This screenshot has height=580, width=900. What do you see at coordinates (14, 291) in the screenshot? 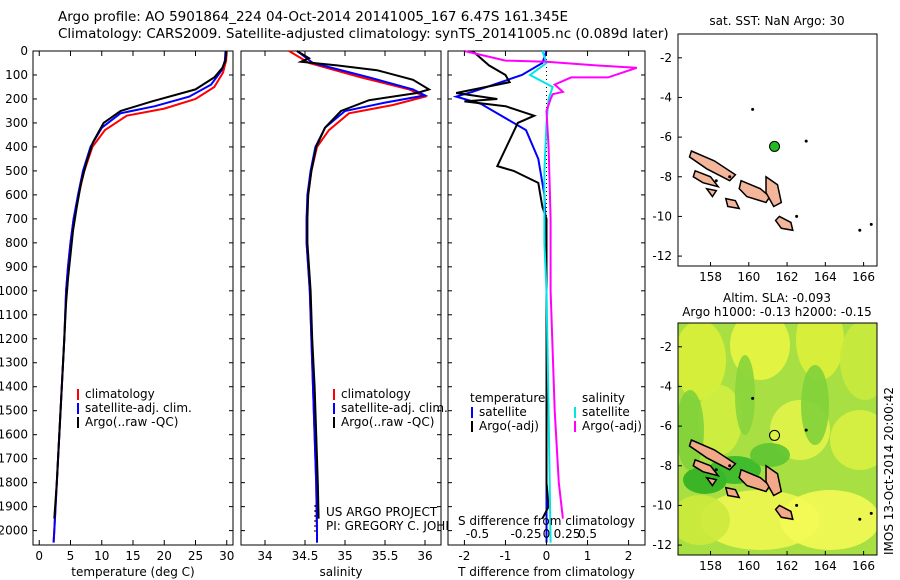
I see `y-tick-label: 1000` at bounding box center [14, 291].